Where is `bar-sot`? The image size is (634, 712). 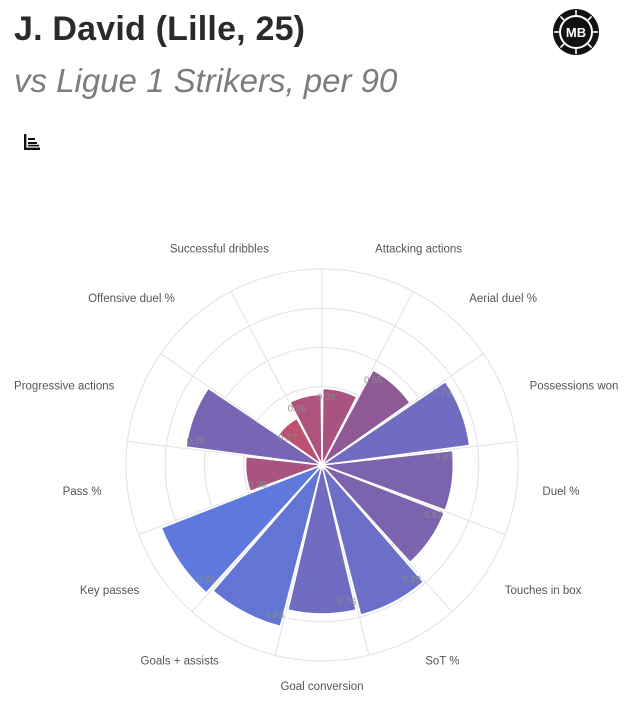
bar-sot is located at coordinates (373, 540).